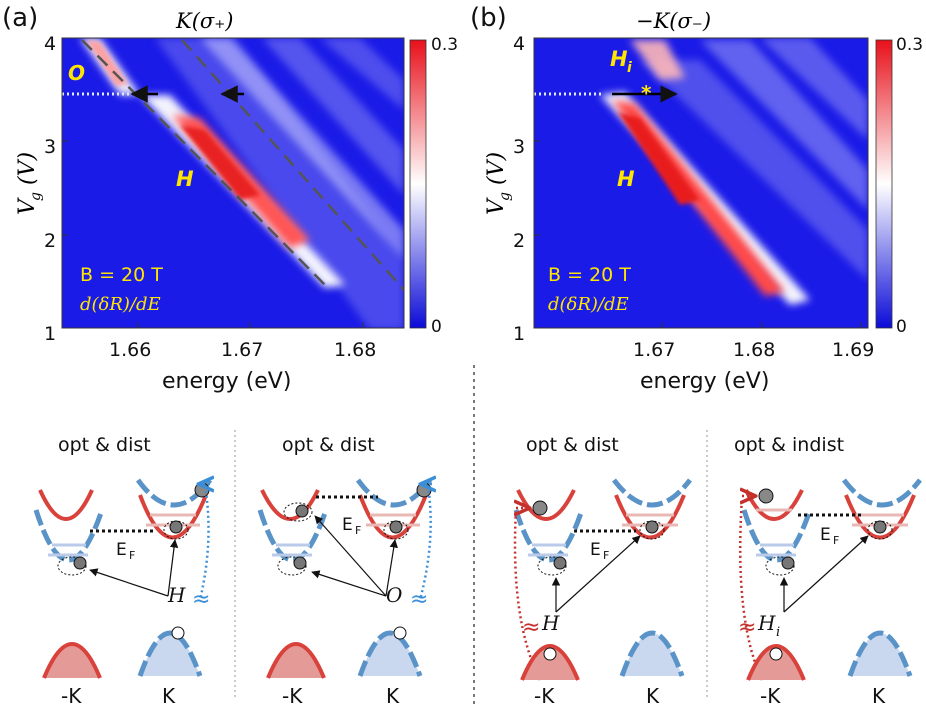 The height and width of the screenshot is (707, 926). Describe the element at coordinates (50, 44) in the screenshot. I see `panel-a-ytick-4: 4` at that location.